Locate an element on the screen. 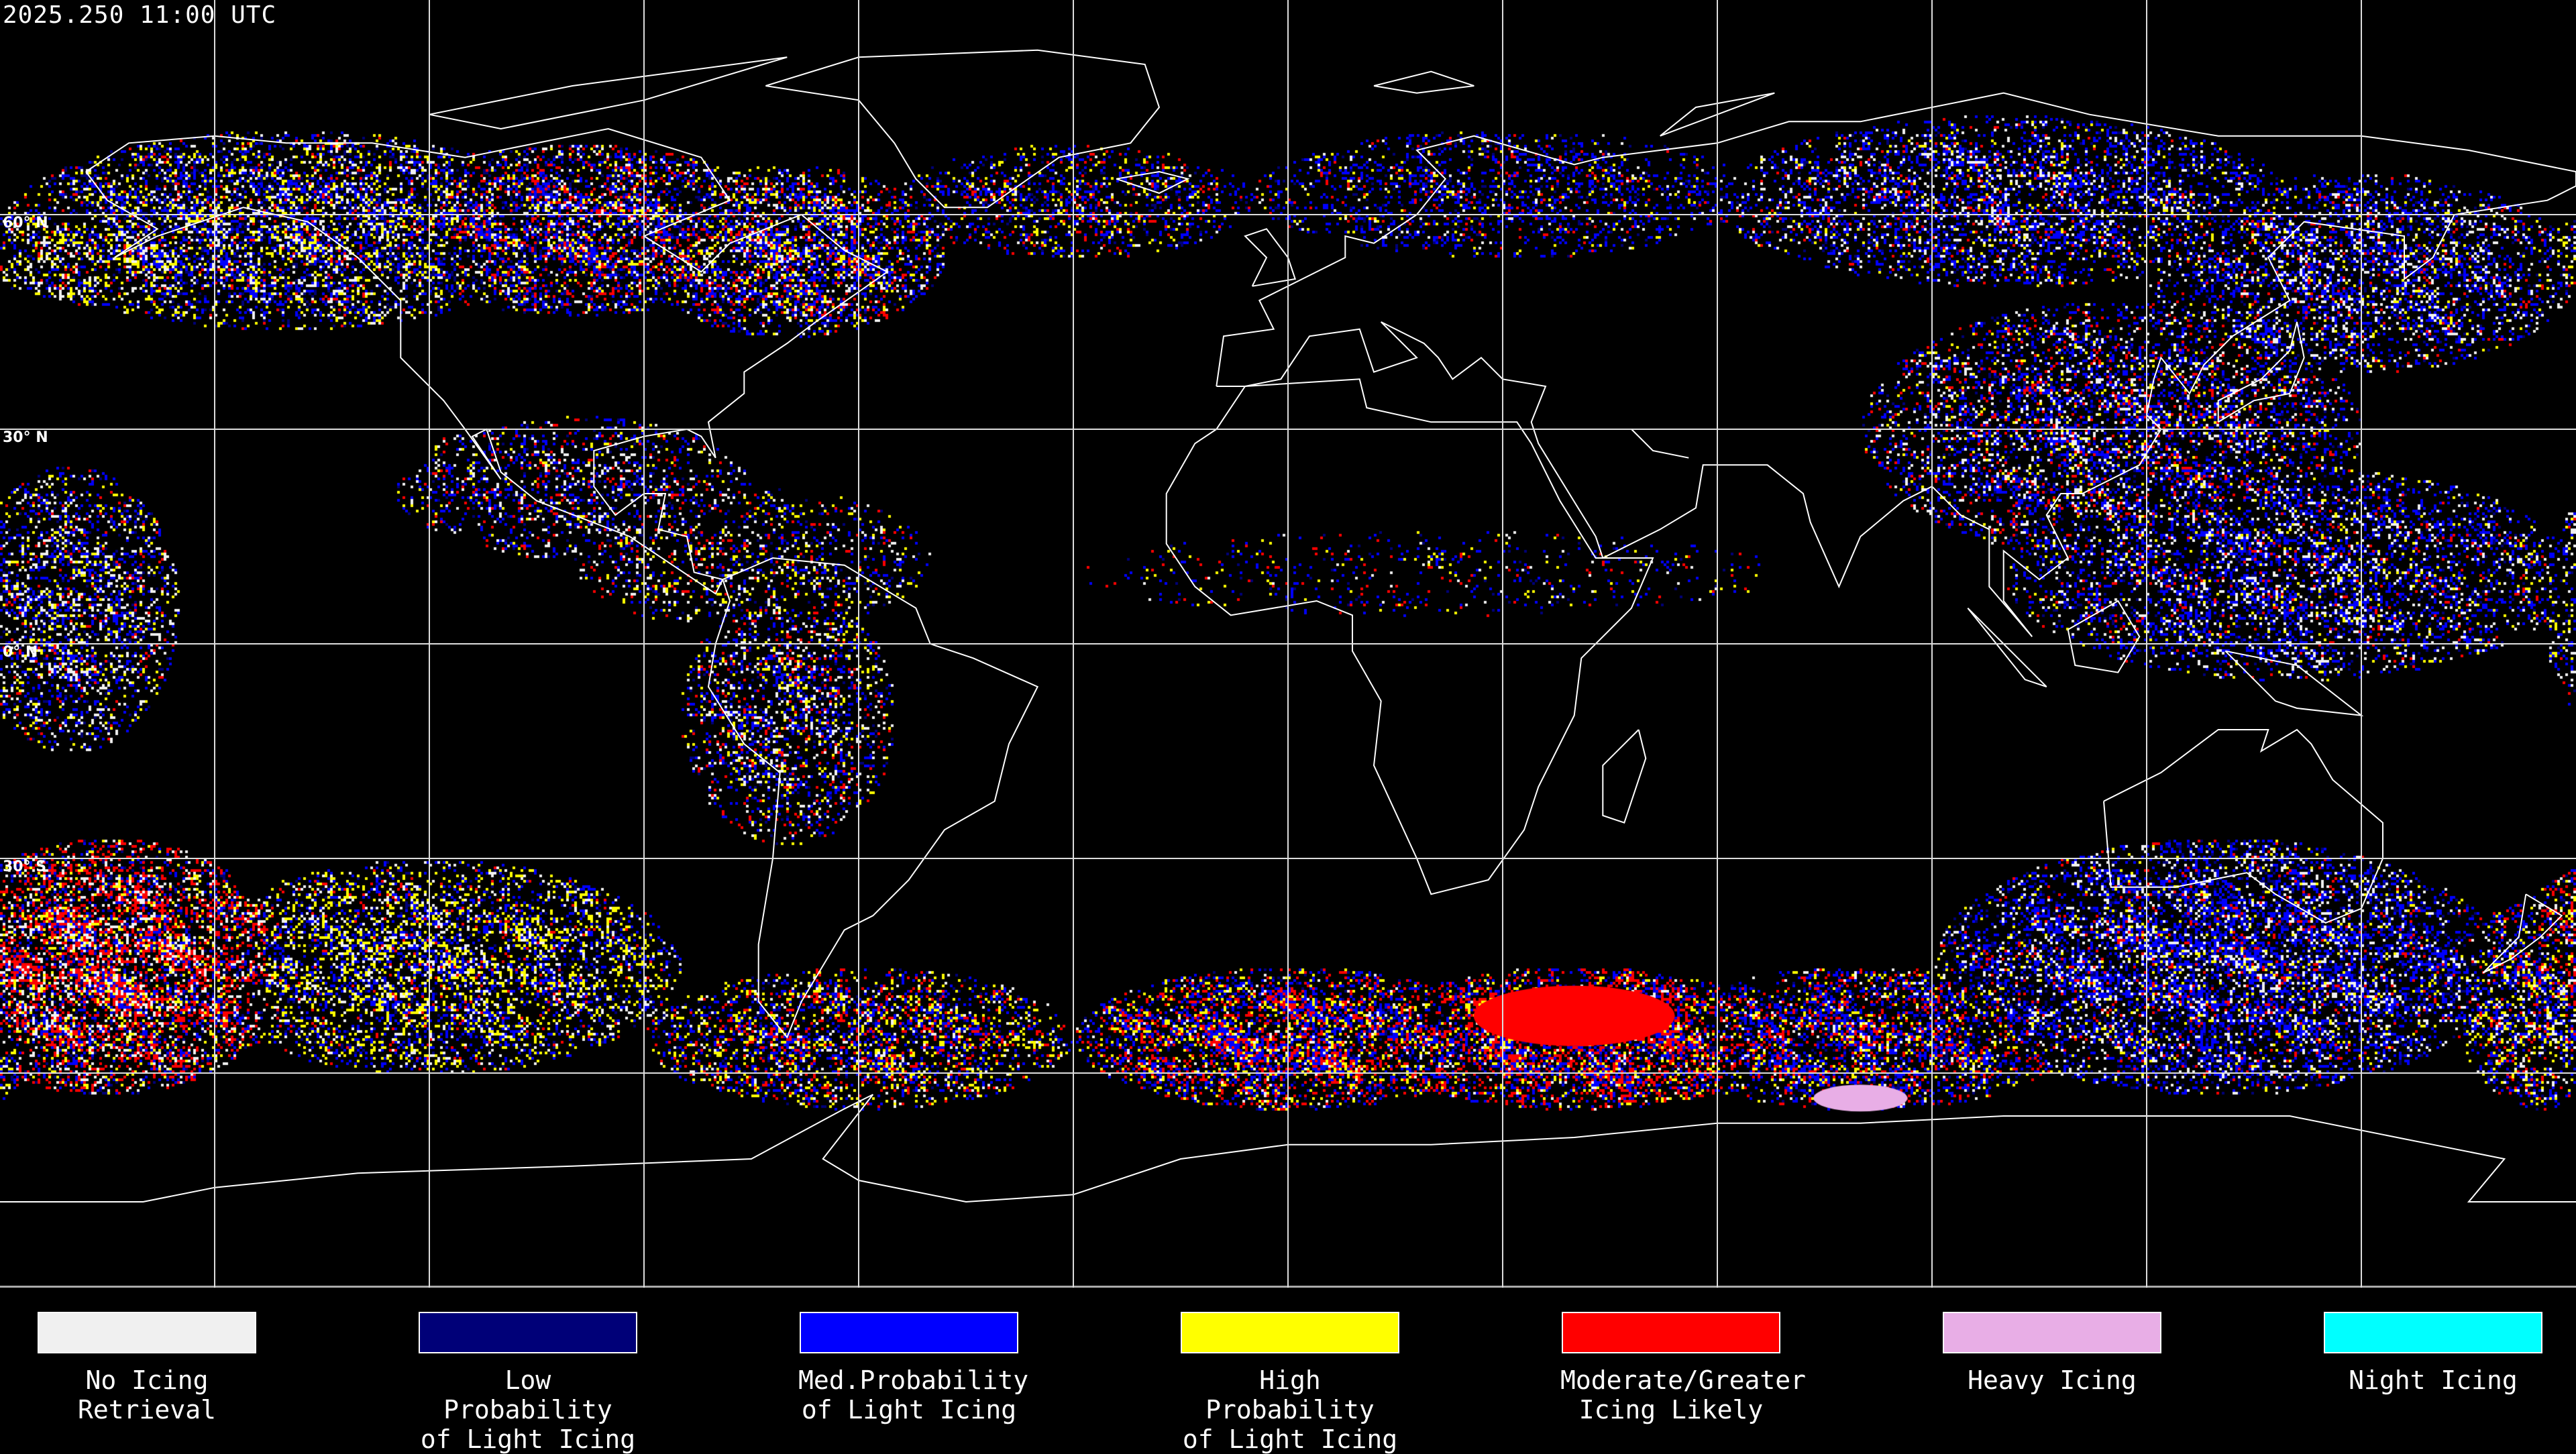  coastline-africa is located at coordinates (1409, 636).